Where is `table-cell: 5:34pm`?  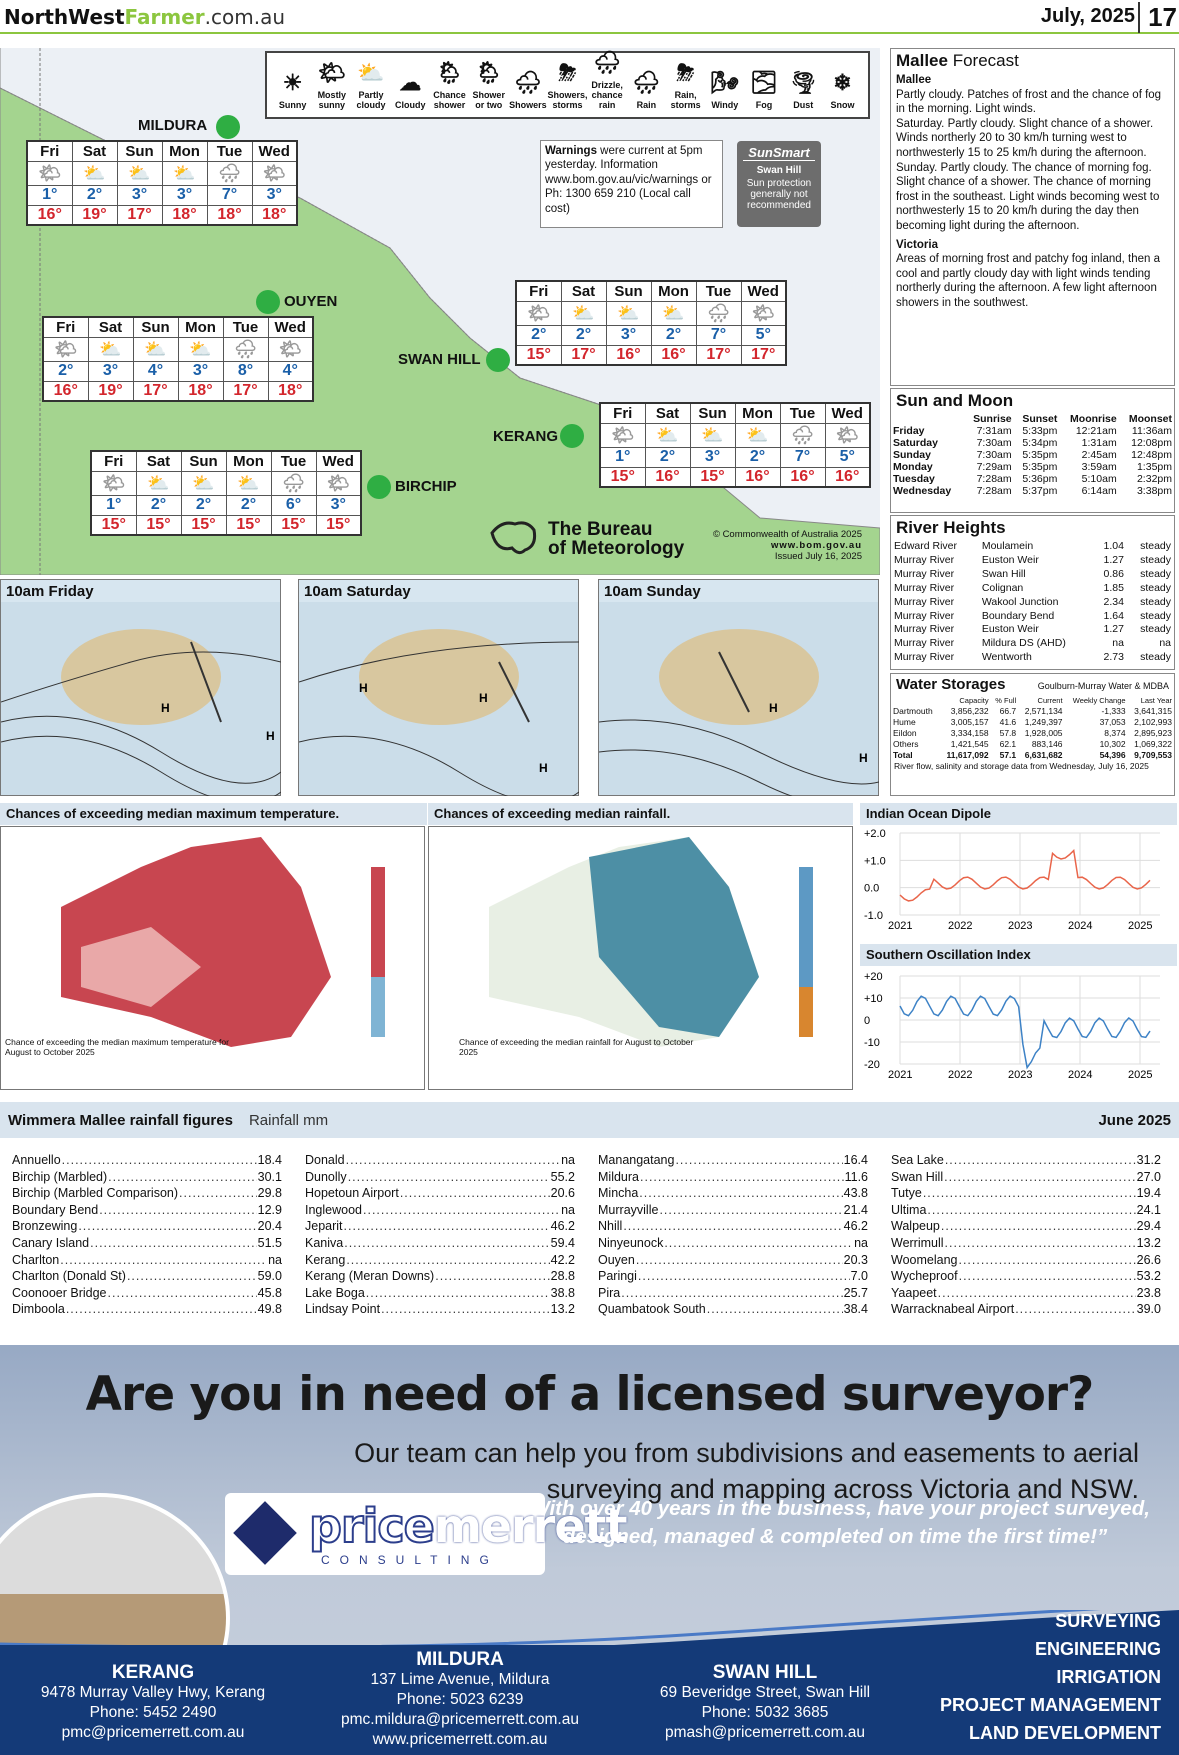
table-cell: 5:34pm is located at coordinates (1040, 443).